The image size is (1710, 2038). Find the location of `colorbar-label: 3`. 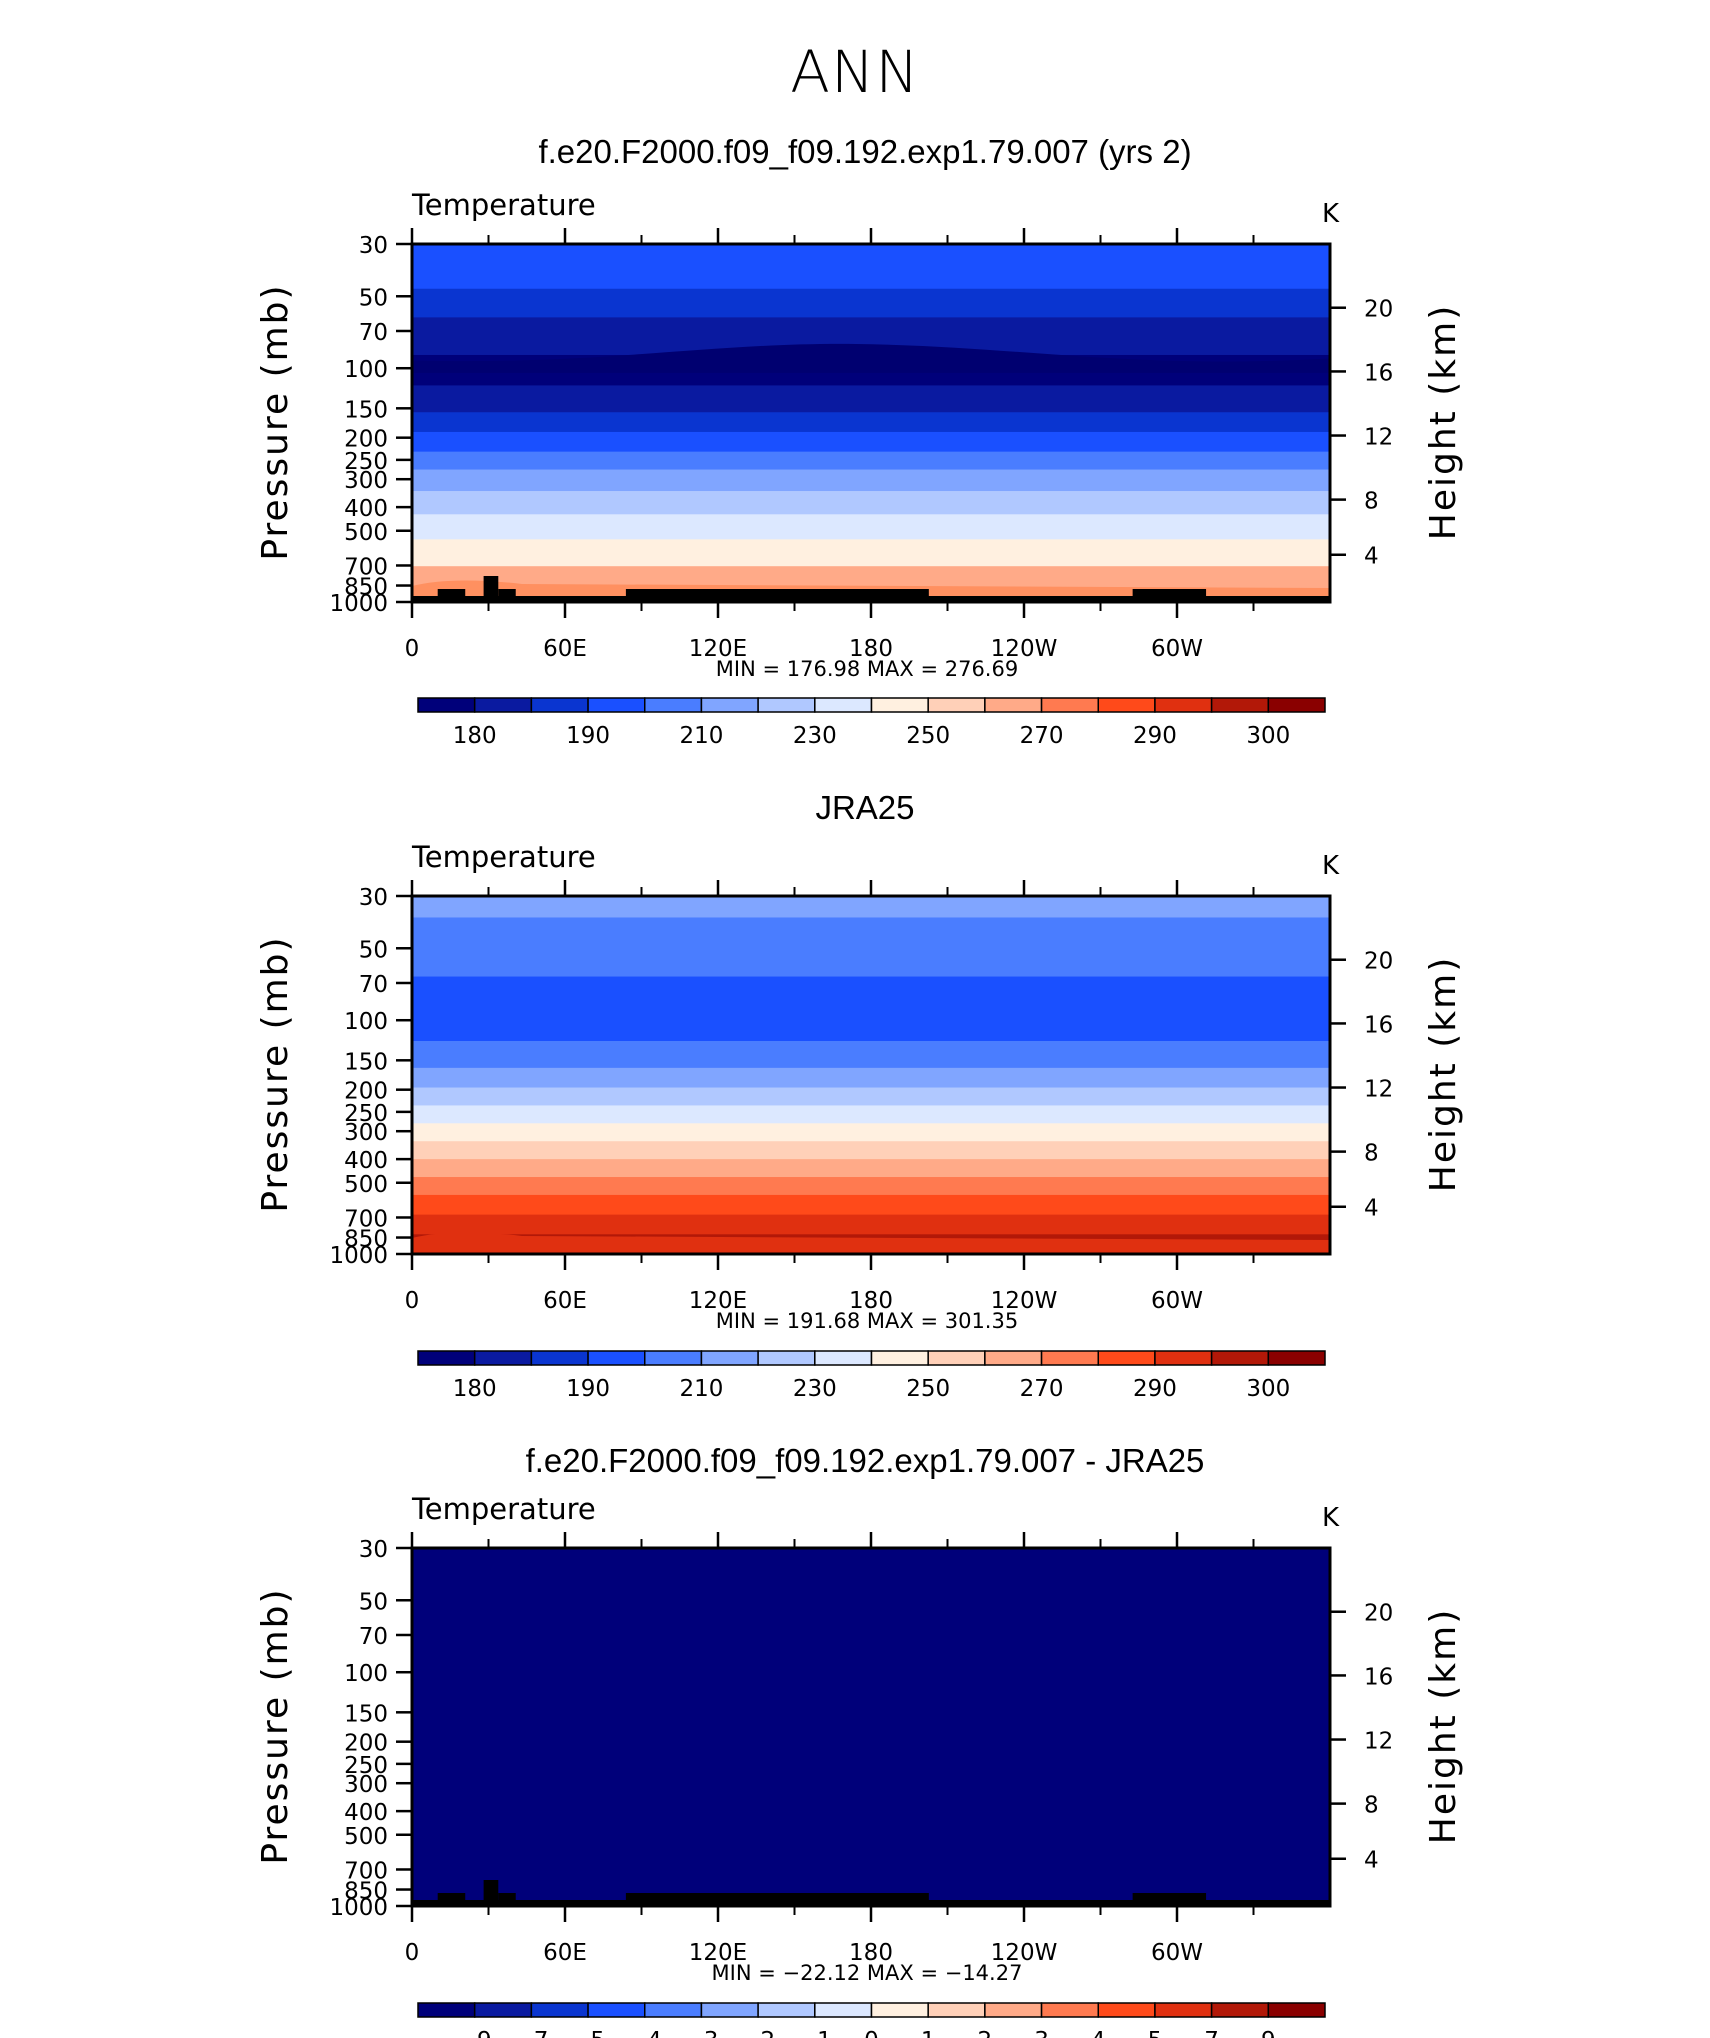

colorbar-label: 3 is located at coordinates (1041, 2033).